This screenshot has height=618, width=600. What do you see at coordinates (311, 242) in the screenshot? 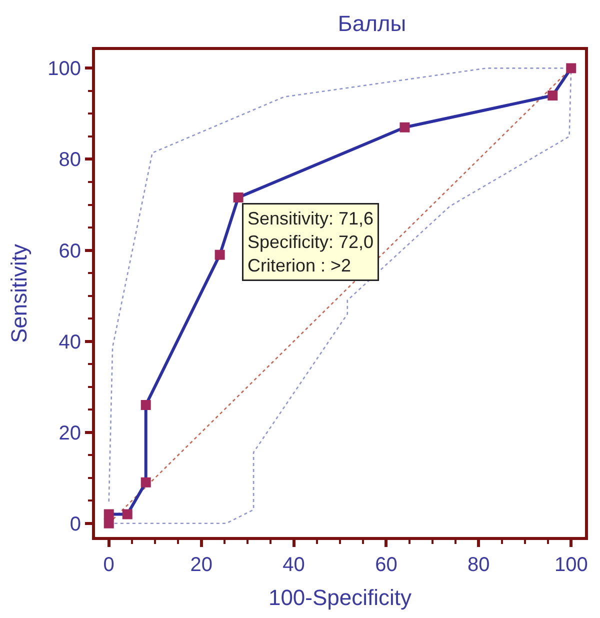
I see `annotation: Sensitivity: 71,6 Specificity: 72,0 Criterion : >2` at bounding box center [311, 242].